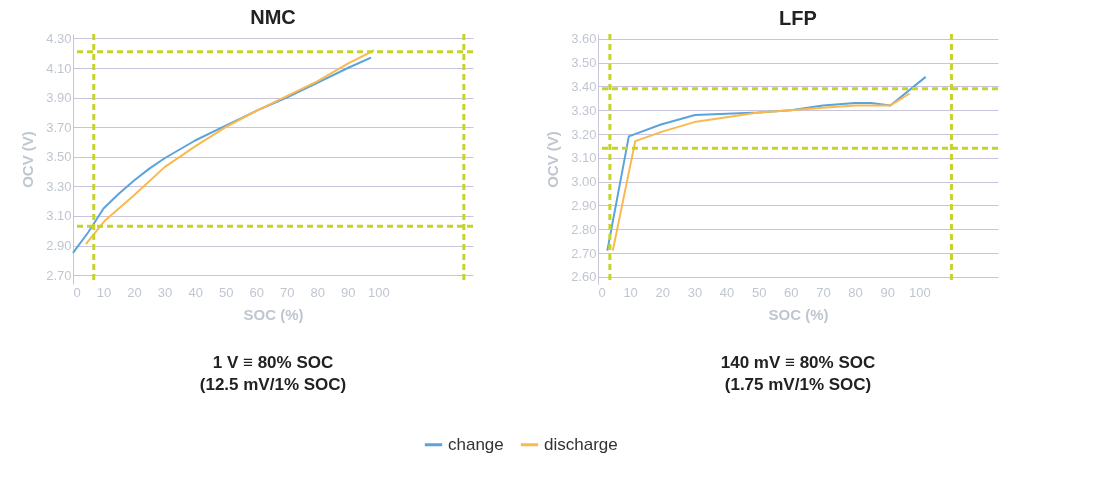  I want to click on y-tick-label: 3.60, so click(584, 39).